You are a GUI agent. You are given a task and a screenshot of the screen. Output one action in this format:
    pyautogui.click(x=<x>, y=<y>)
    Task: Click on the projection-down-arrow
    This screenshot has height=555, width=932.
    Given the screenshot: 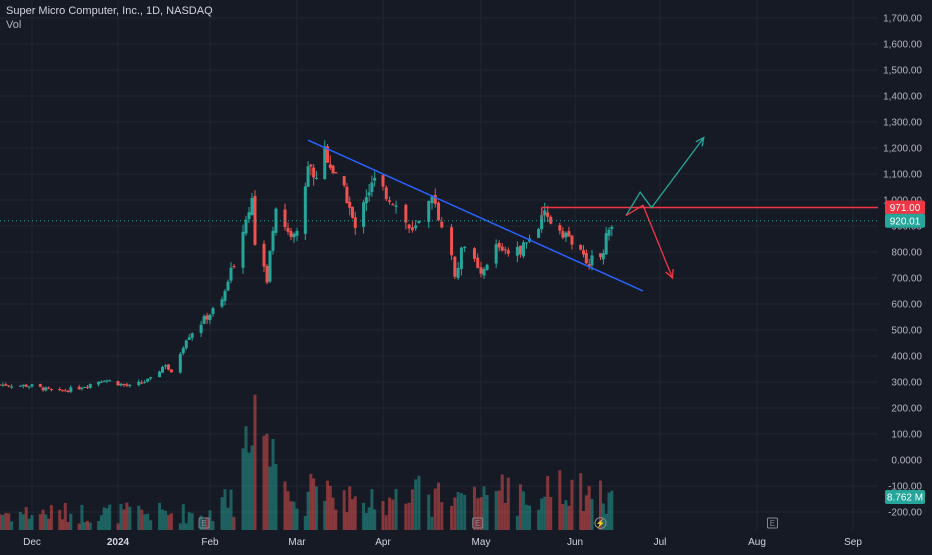 What is the action you would take?
    pyautogui.click(x=649, y=241)
    